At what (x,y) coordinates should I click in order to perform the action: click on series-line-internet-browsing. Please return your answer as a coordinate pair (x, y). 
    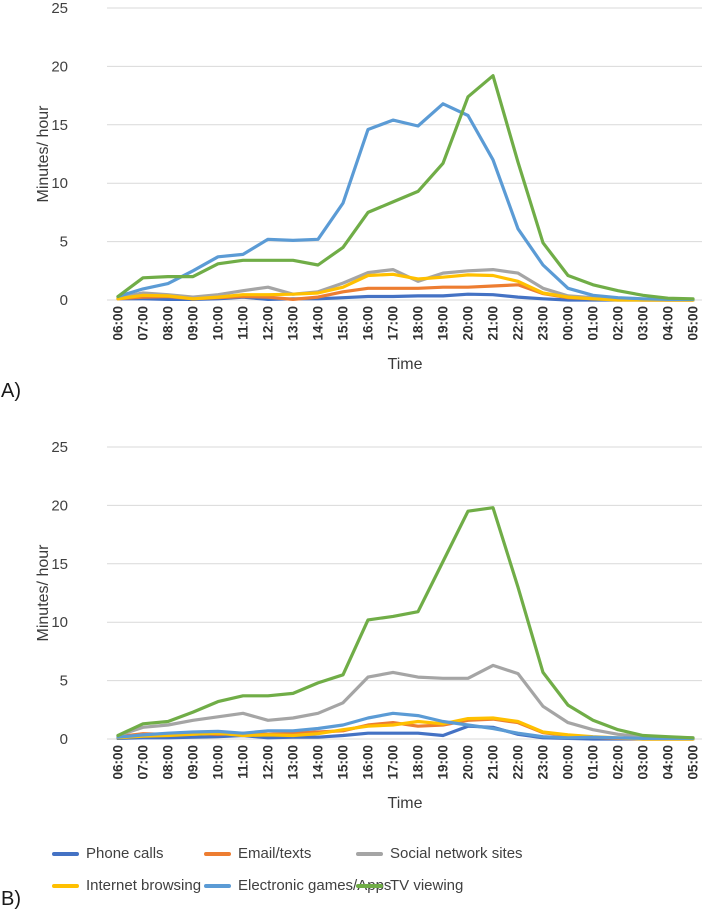
    Looking at the image, I should click on (405, 287).